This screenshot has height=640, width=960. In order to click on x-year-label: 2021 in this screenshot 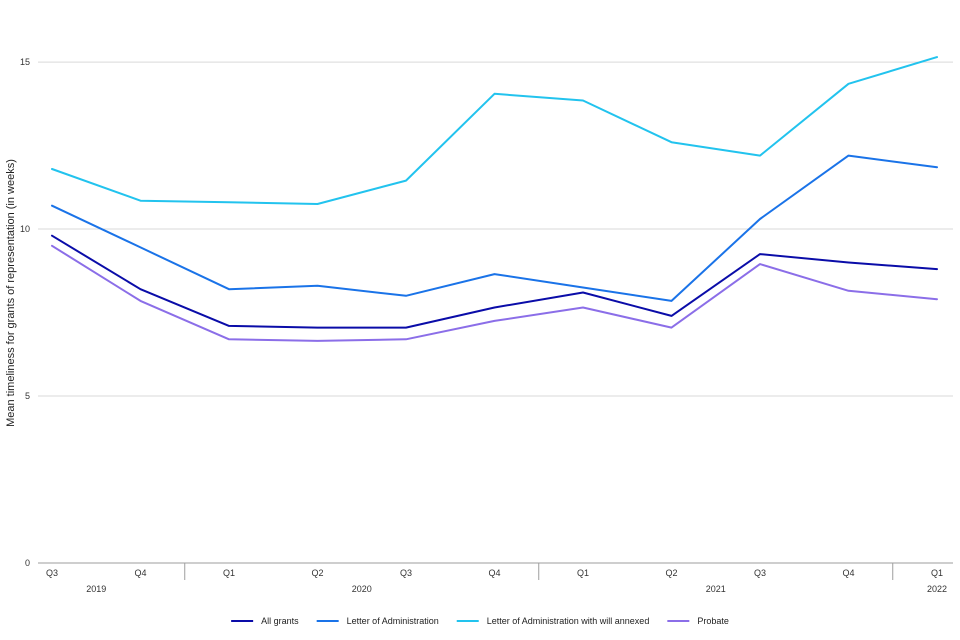, I will do `click(716, 589)`.